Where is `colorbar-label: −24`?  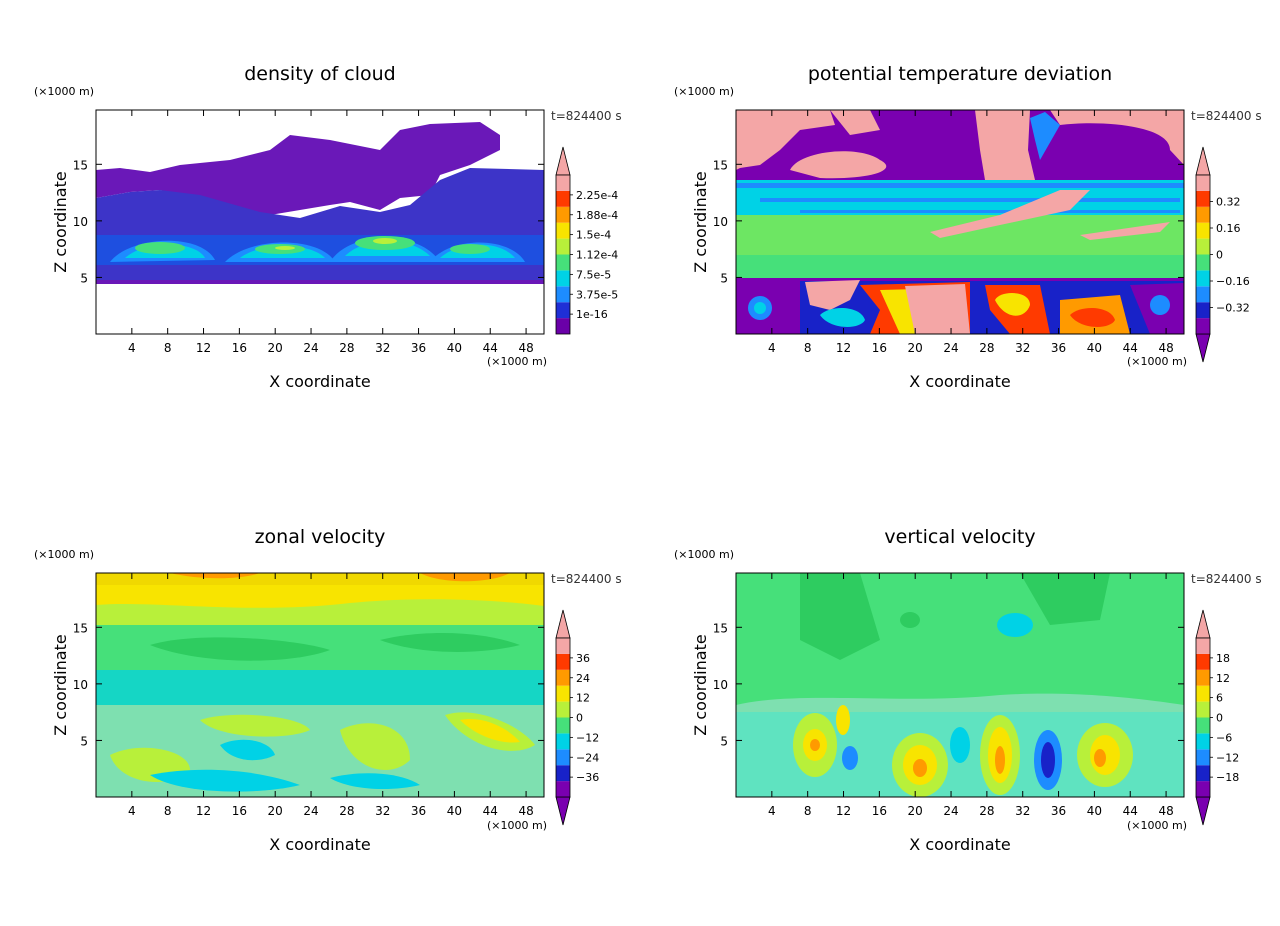
colorbar-label: −24 is located at coordinates (587, 757).